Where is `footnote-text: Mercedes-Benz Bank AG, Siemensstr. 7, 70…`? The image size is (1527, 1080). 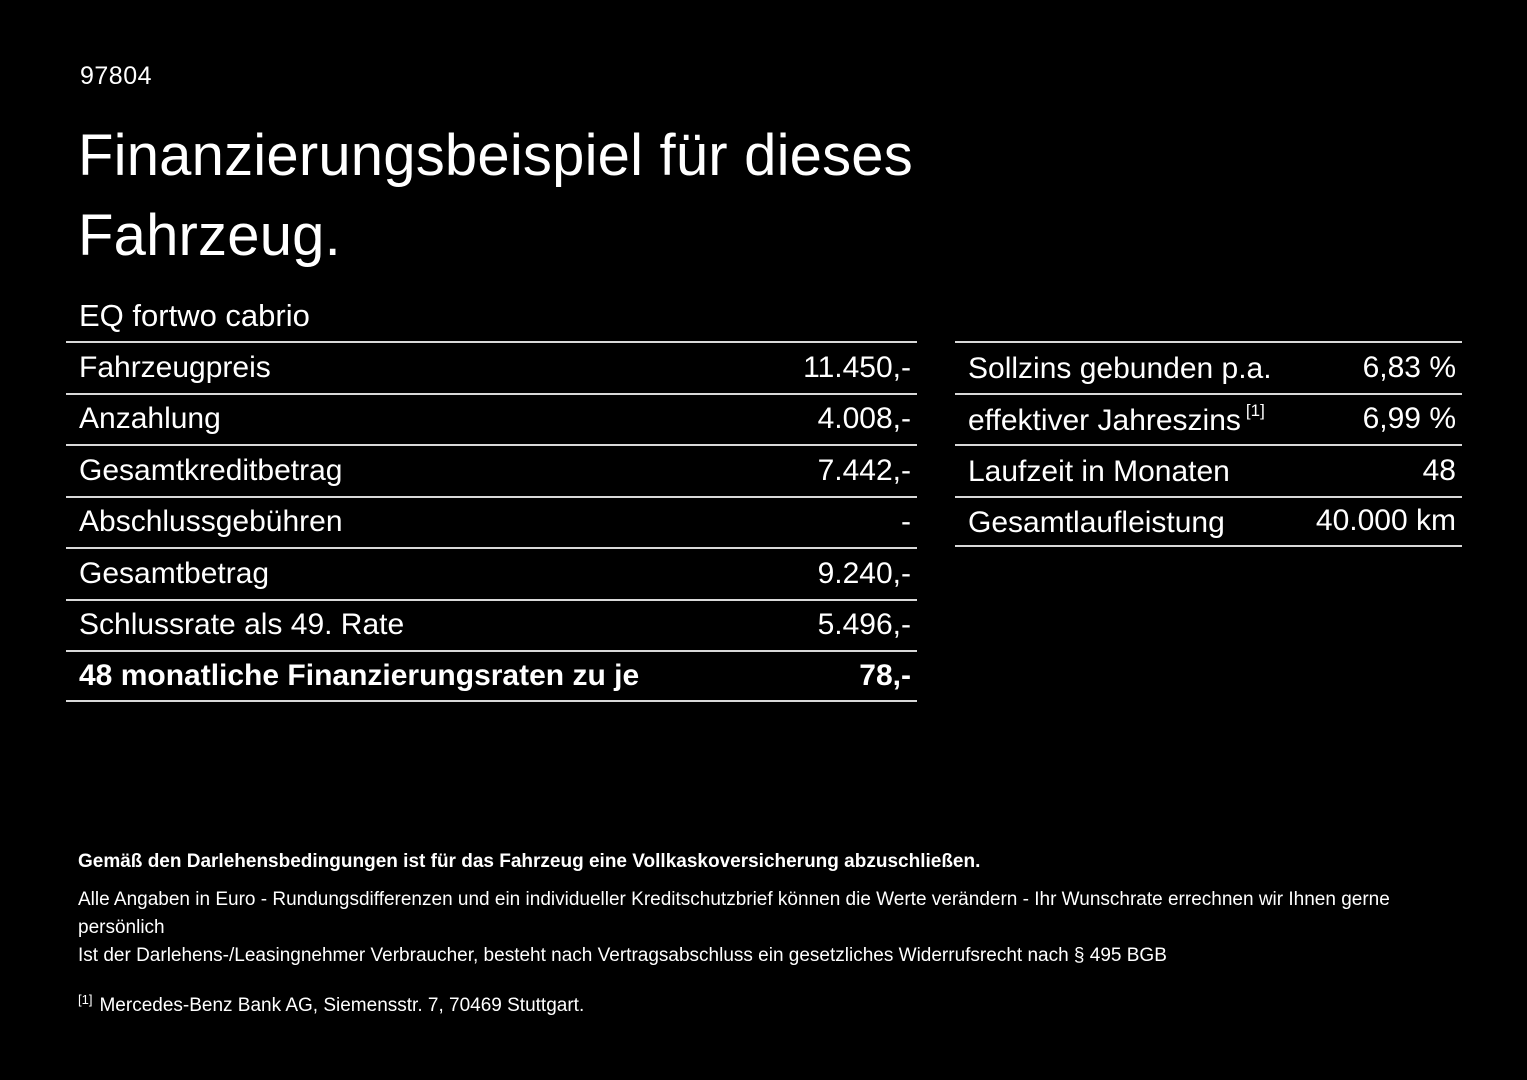 footnote-text: Mercedes-Benz Bank AG, Siemensstr. 7, 70… is located at coordinates (342, 1005).